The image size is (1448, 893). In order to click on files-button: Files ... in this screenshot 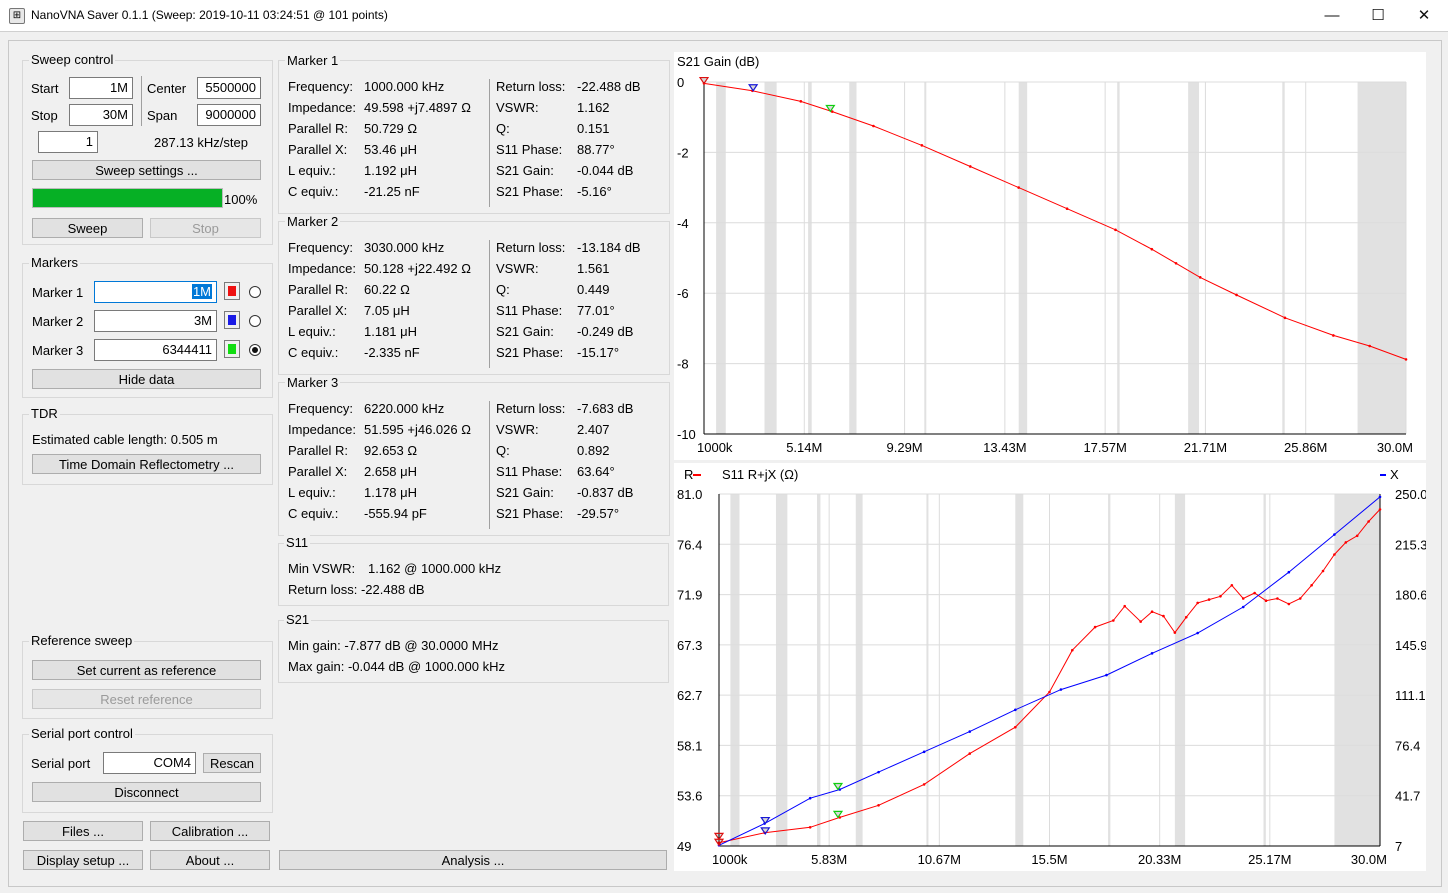, I will do `click(83, 831)`.